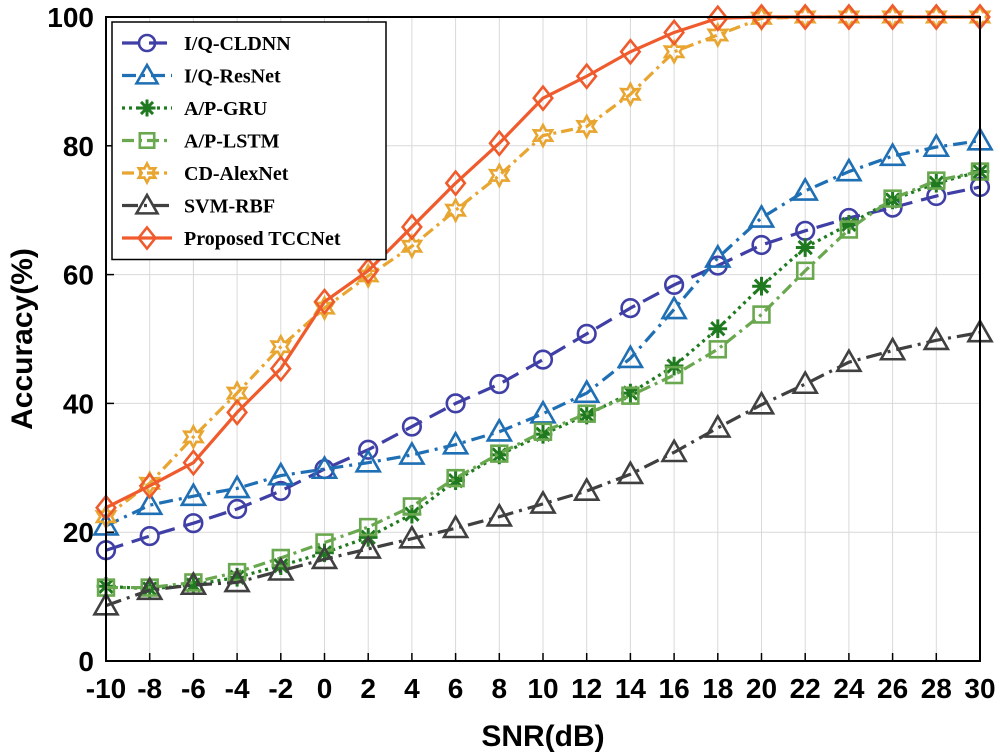 The image size is (1000, 755). I want to click on legend-label: A/P-GRU, so click(225, 109).